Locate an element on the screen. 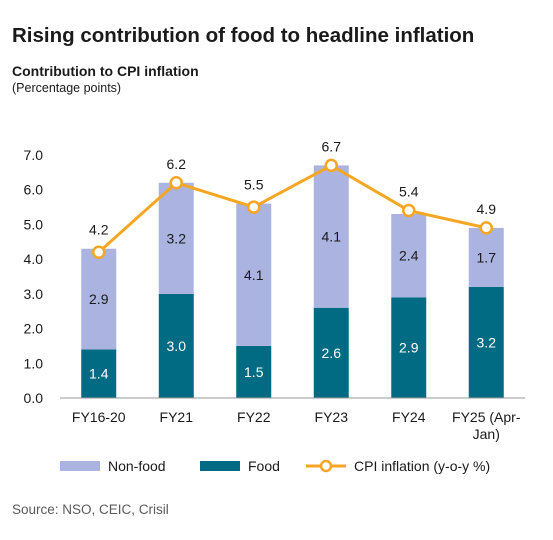  unit-label: (Percentage points) is located at coordinates (67, 88).